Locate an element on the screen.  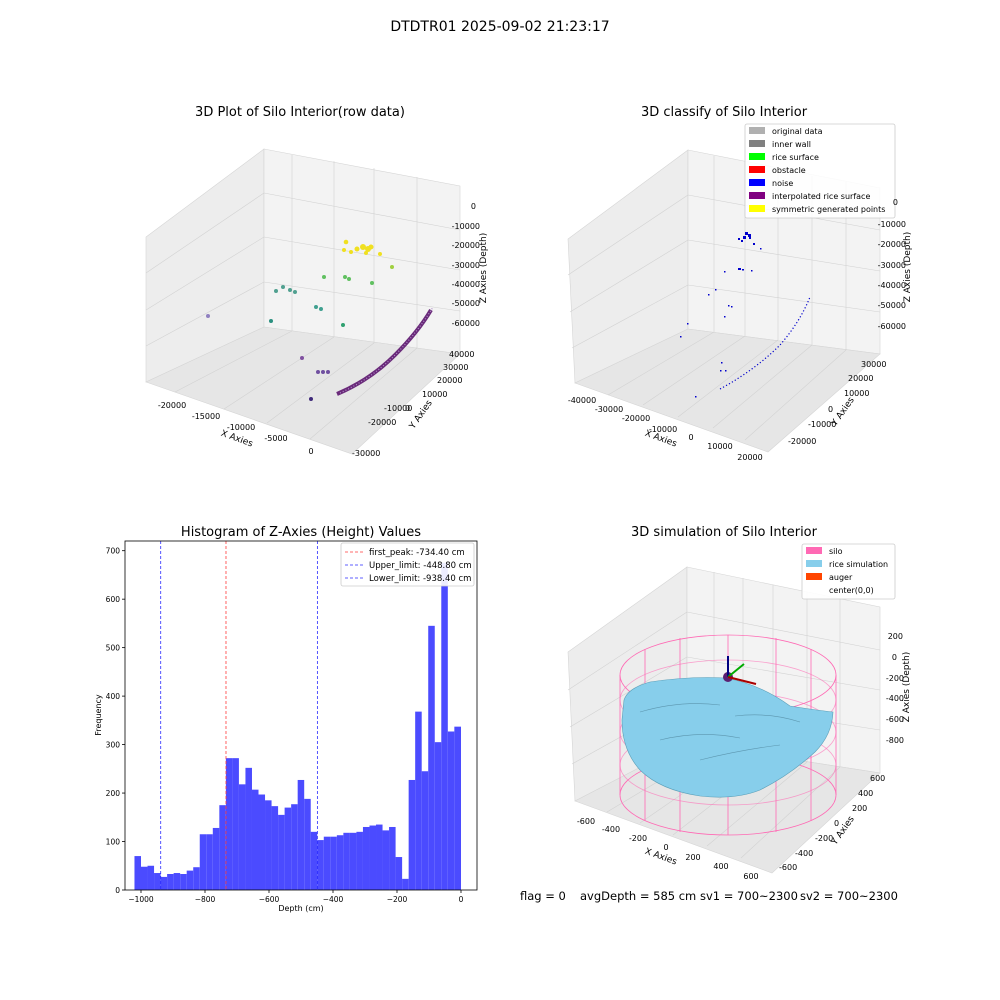
x-tick-label: −1000 is located at coordinates (141, 899).